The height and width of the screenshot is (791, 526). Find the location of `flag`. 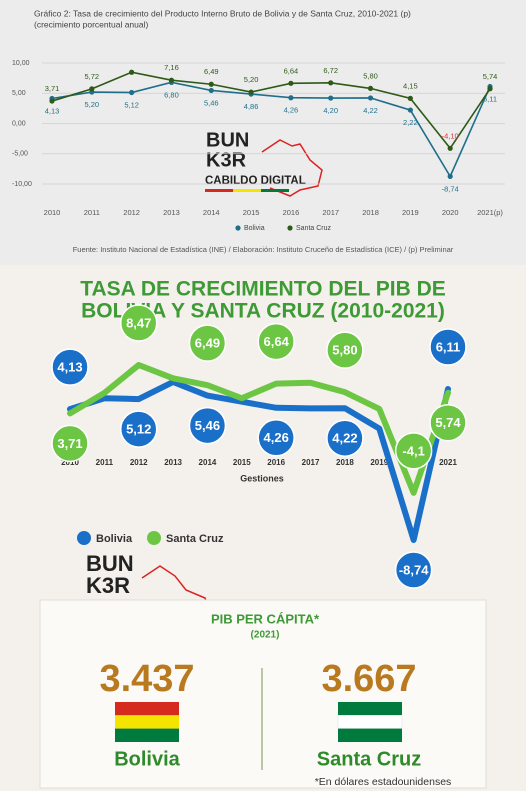

flag is located at coordinates (147, 709).